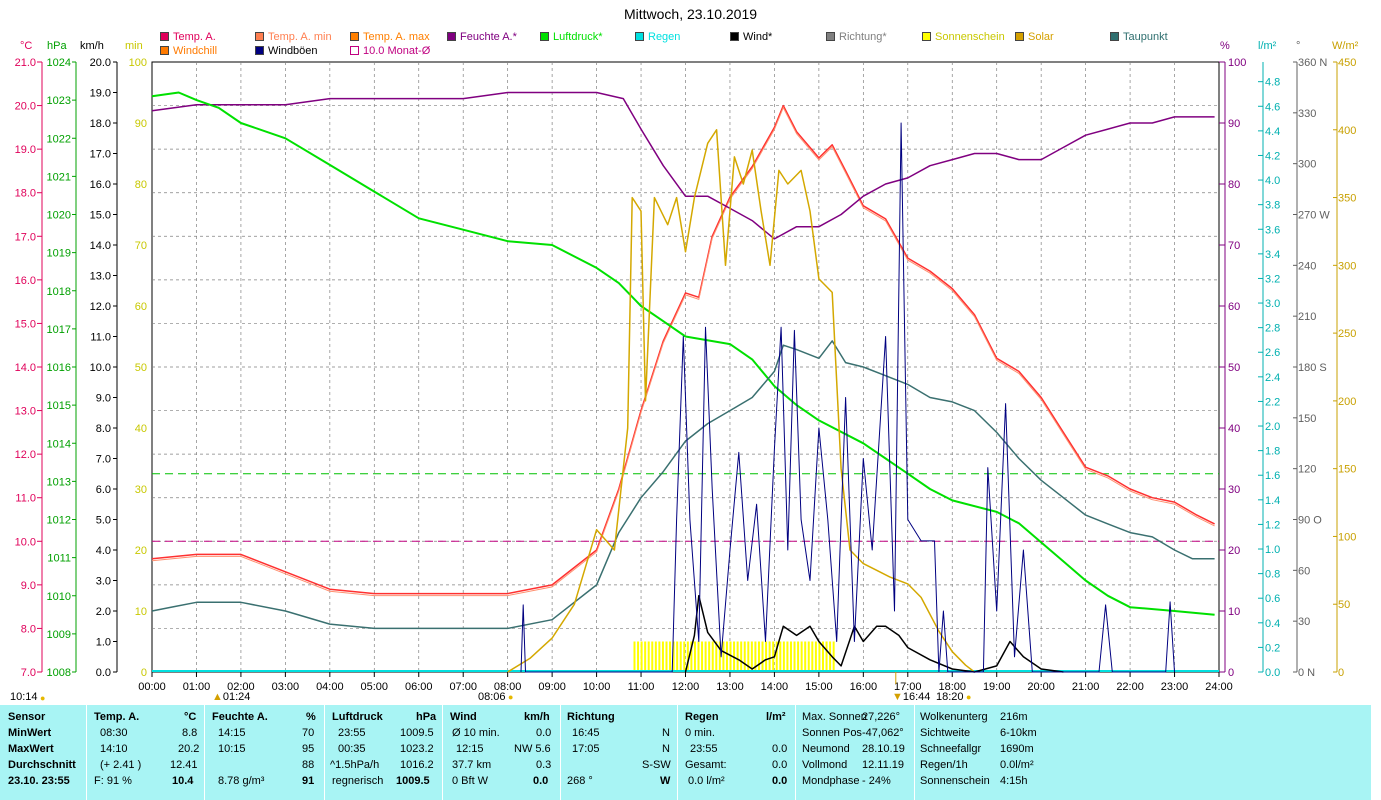  What do you see at coordinates (1307, 317) in the screenshot?
I see `dir-tick-label: 210` at bounding box center [1307, 317].